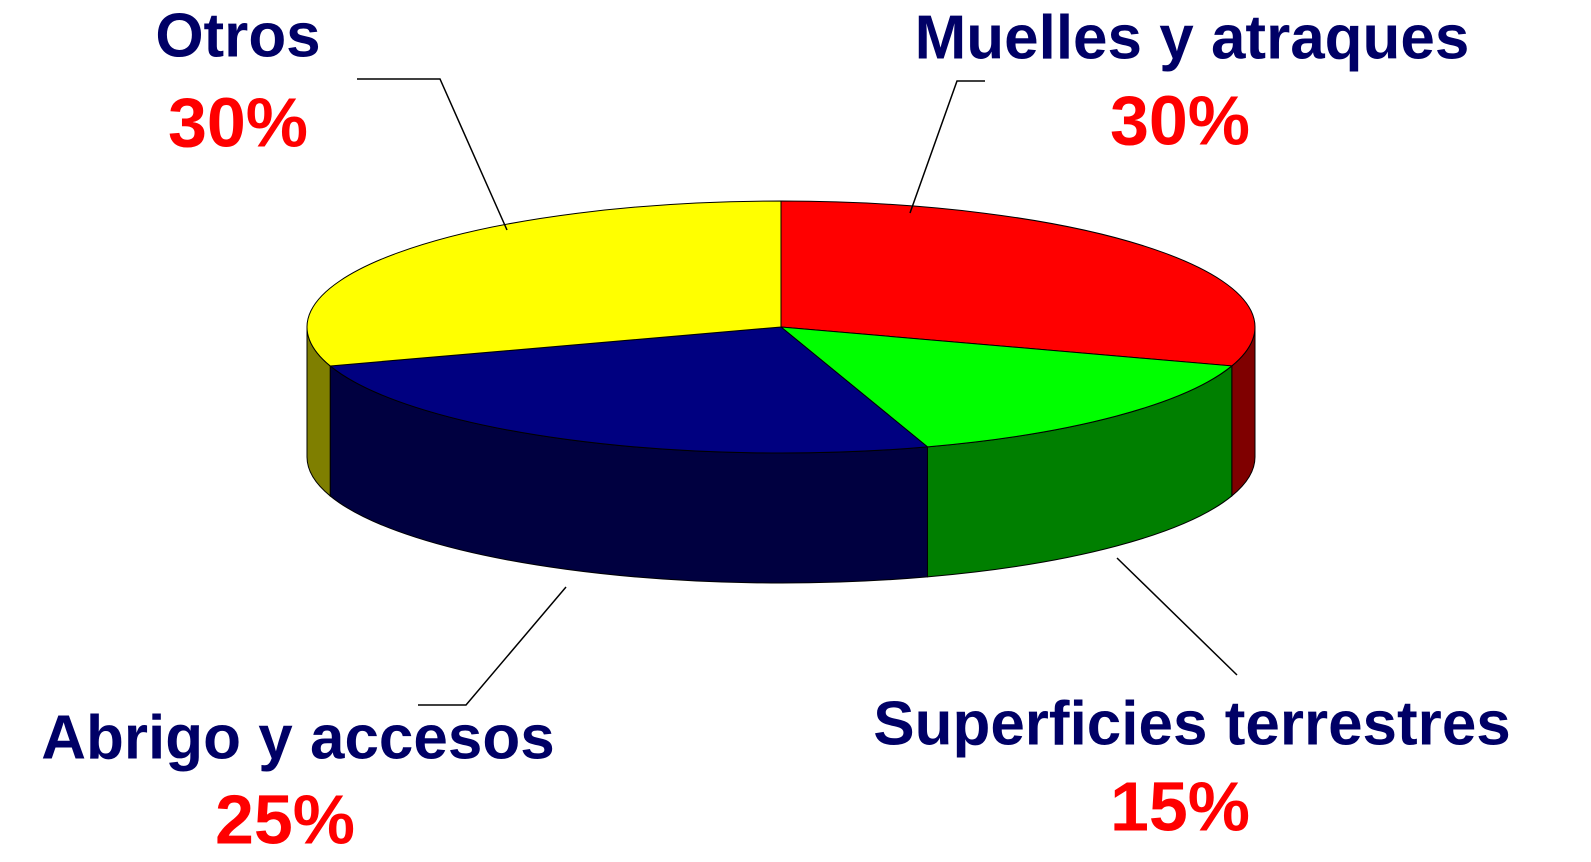 The height and width of the screenshot is (862, 1591). Describe the element at coordinates (1192, 723) in the screenshot. I see `slice-label: Superficies terrestres` at that location.